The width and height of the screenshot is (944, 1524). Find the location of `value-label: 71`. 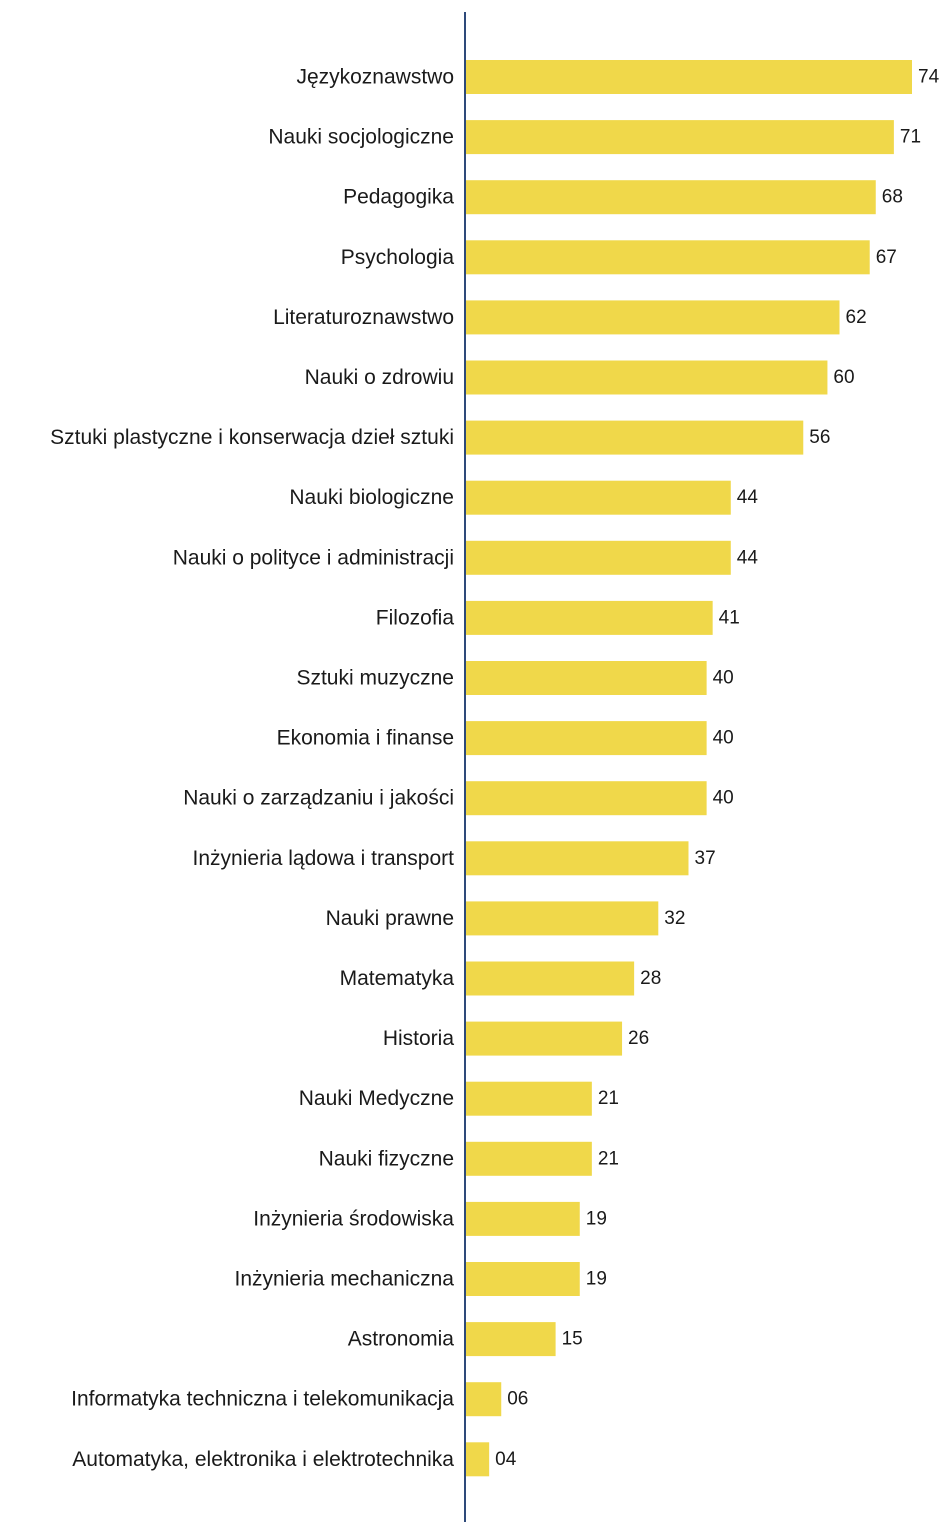

value-label: 71 is located at coordinates (910, 137).